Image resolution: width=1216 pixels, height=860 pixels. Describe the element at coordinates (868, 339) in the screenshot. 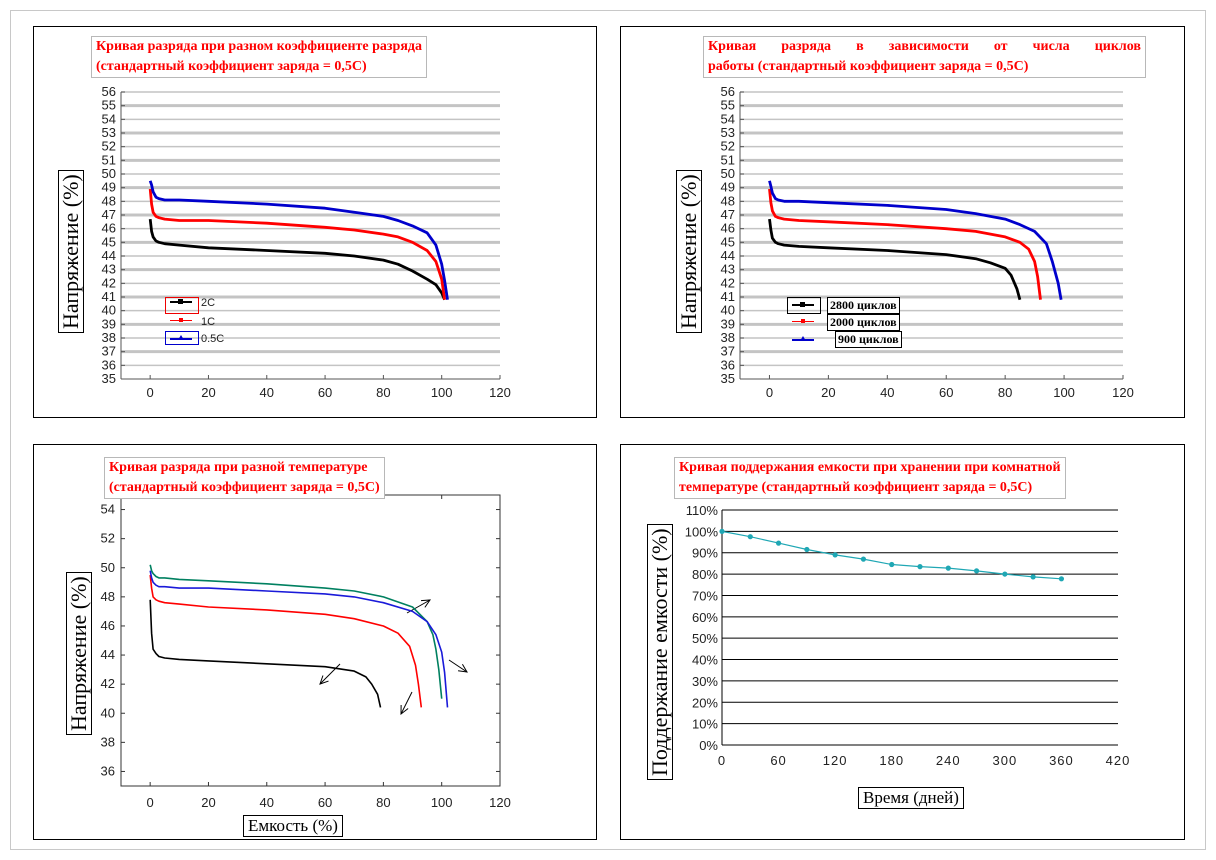

I see `legend-label: 900 циклов` at that location.